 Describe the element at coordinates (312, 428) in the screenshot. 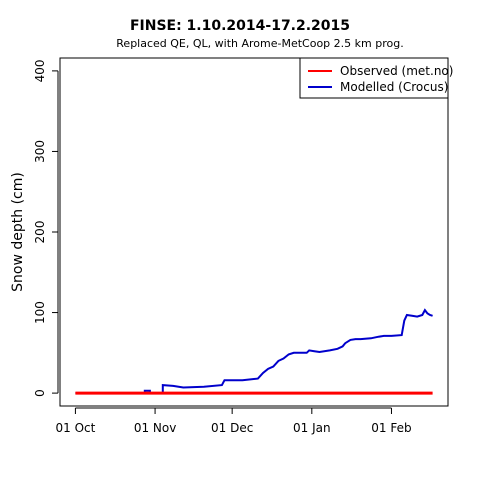

I see `x-tick-label: 01 Jan` at that location.